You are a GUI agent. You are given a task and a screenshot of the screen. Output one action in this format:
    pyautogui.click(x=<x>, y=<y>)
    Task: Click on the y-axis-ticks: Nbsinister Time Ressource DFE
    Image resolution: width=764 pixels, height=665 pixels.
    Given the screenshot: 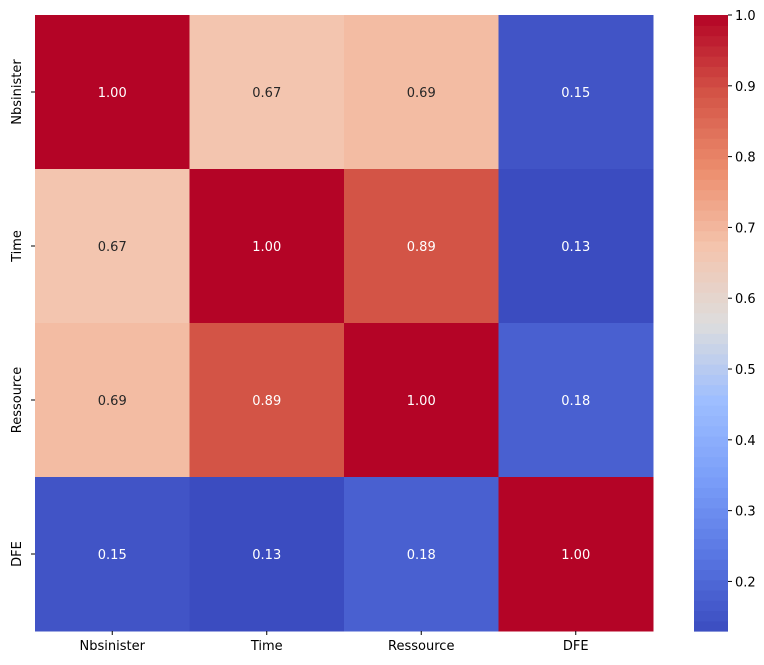 What is the action you would take?
    pyautogui.click(x=22, y=313)
    